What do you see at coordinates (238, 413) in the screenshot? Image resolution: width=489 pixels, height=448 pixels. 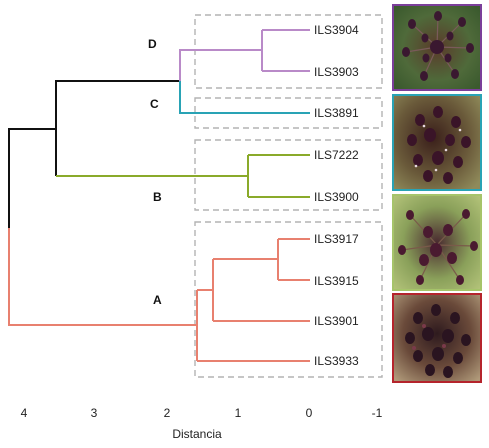 I see `axis-tick-label: 1` at bounding box center [238, 413].